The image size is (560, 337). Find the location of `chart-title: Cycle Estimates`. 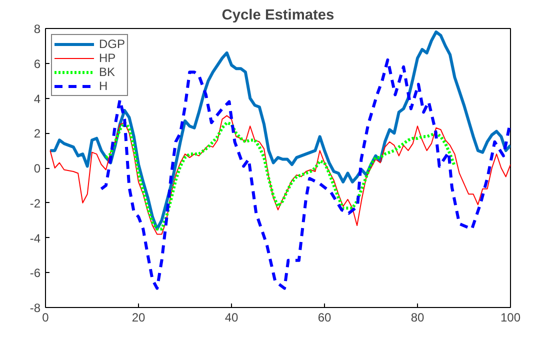

chart-title: Cycle Estimates is located at coordinates (278, 16).